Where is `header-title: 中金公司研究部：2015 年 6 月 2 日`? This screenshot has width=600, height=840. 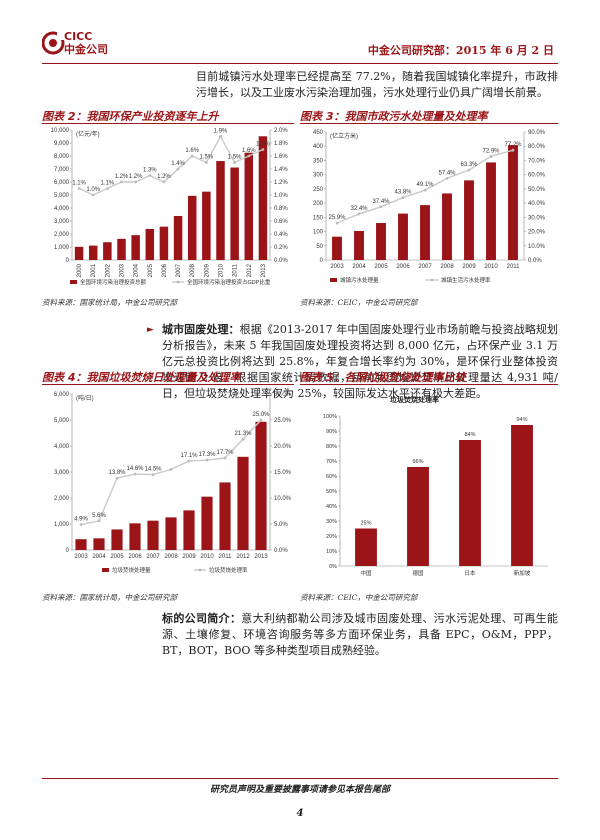 header-title: 中金公司研究部：2015 年 6 月 2 日 is located at coordinates (460, 50).